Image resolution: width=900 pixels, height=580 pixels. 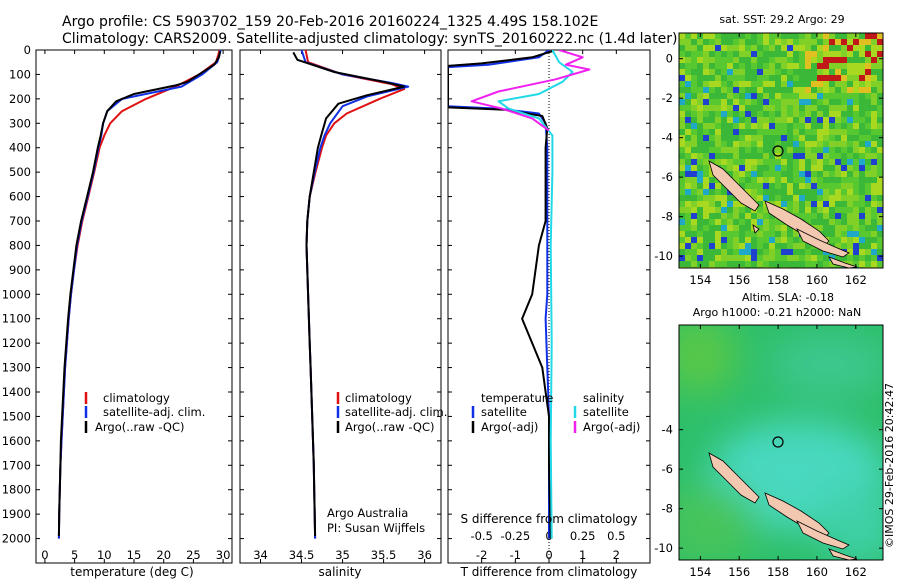 I want to click on sla-map-image, so click(x=781, y=442).